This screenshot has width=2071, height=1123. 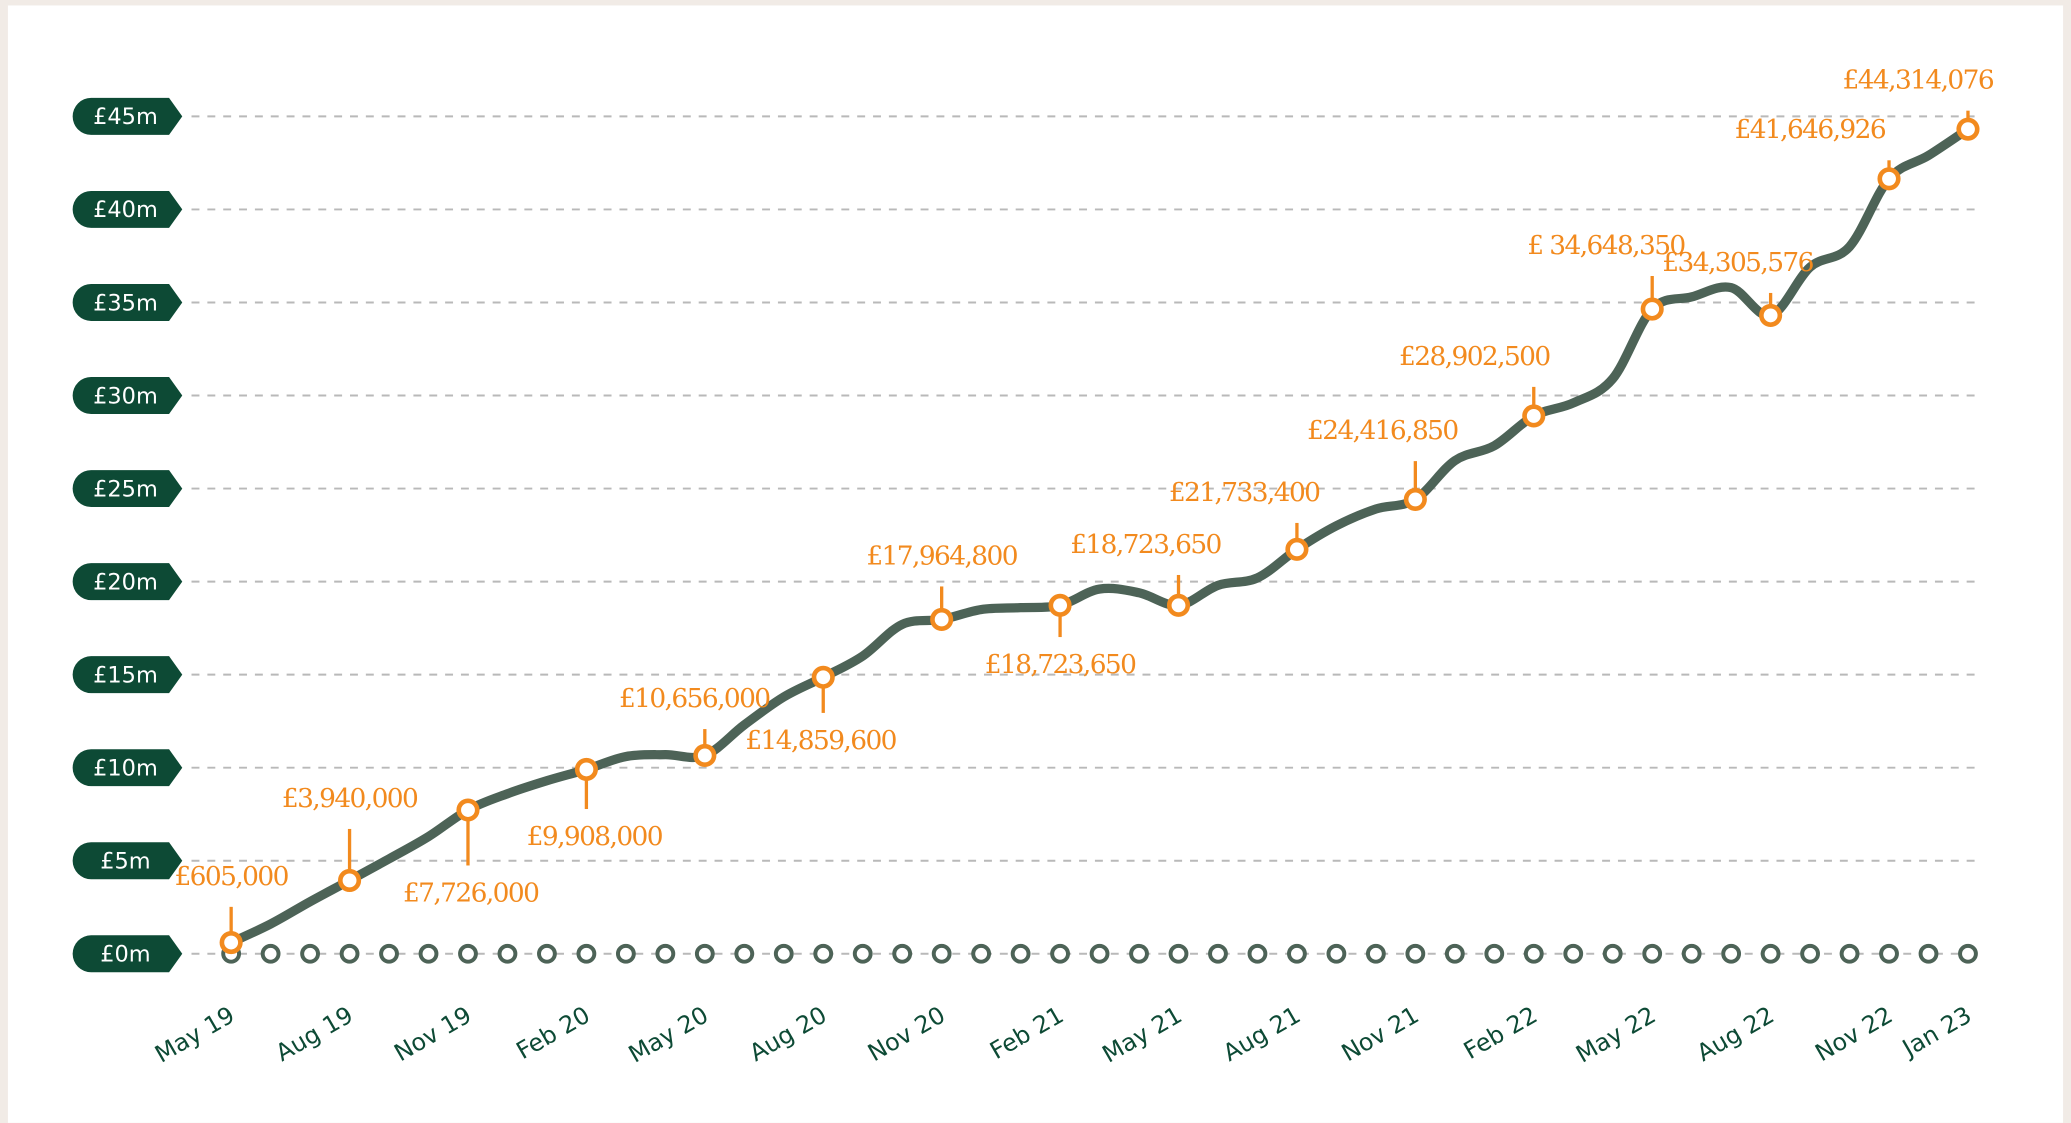 I want to click on y-tick-label: £20m, so click(x=125, y=582).